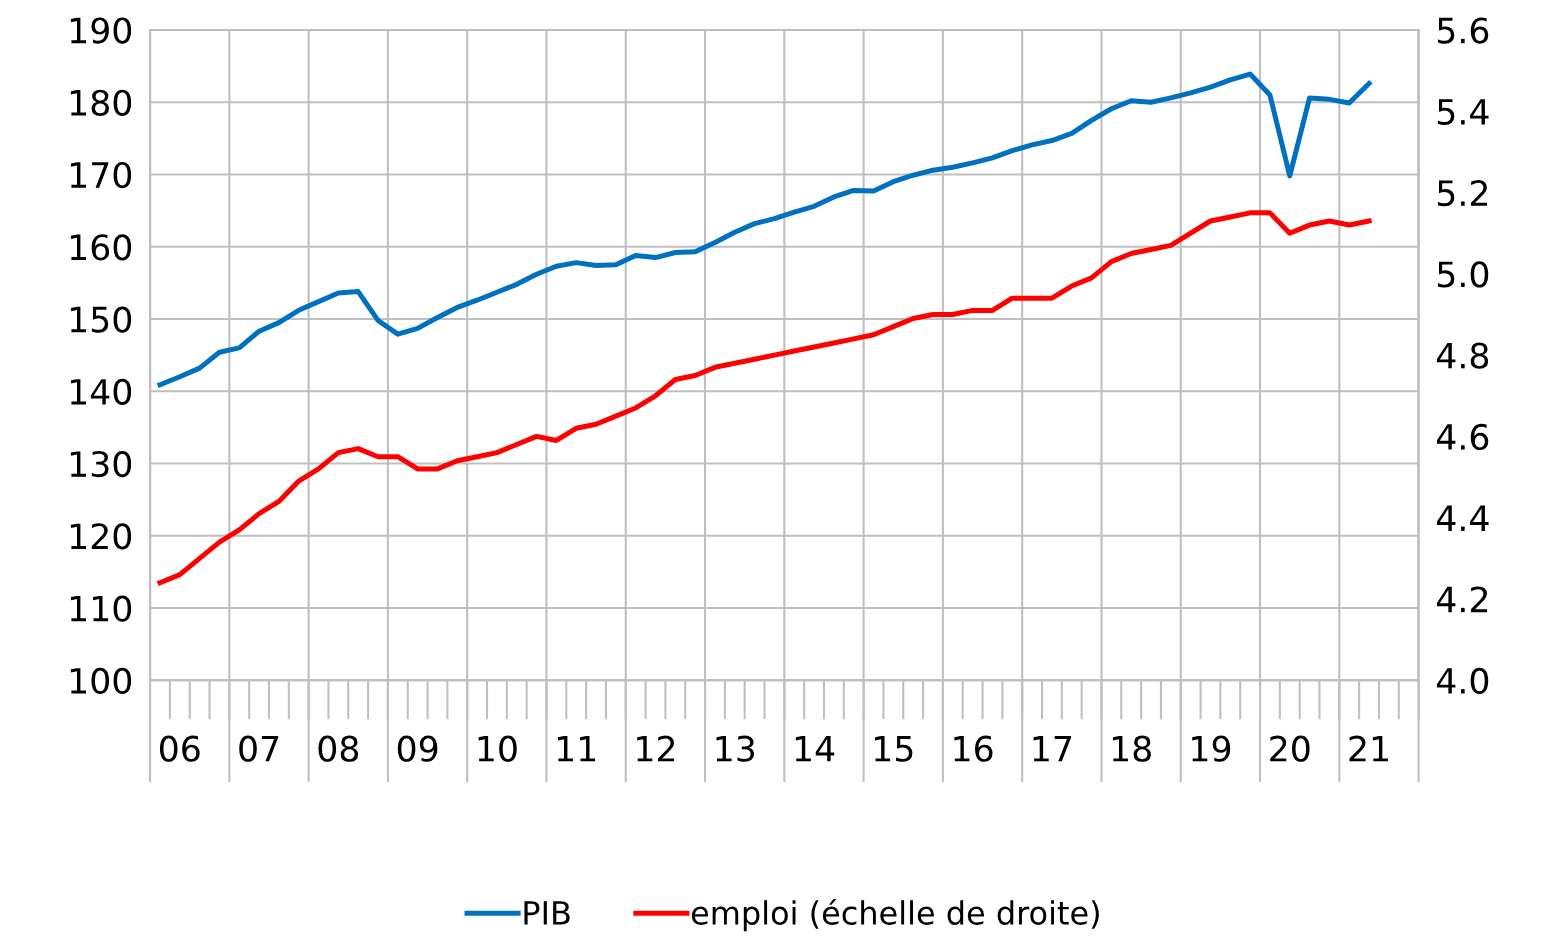 This screenshot has height=937, width=1547. Describe the element at coordinates (417, 748) in the screenshot. I see `x-tick-label: 09` at that location.